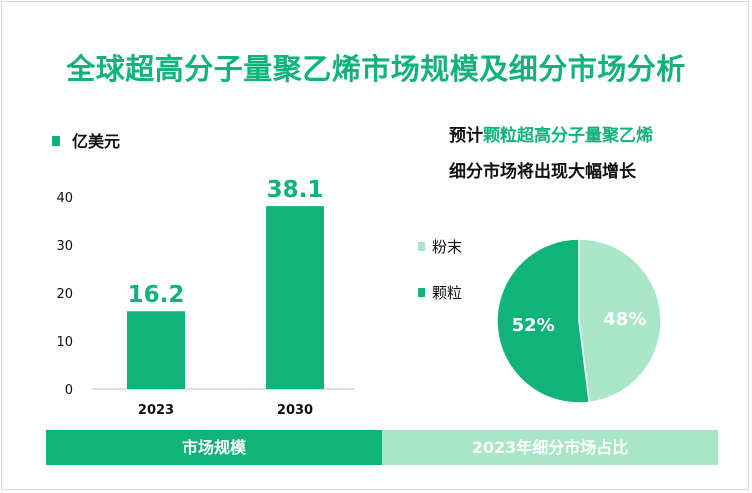 The height and width of the screenshot is (493, 752). What do you see at coordinates (96, 141) in the screenshot?
I see `bar-legend-label: 亿美元` at bounding box center [96, 141].